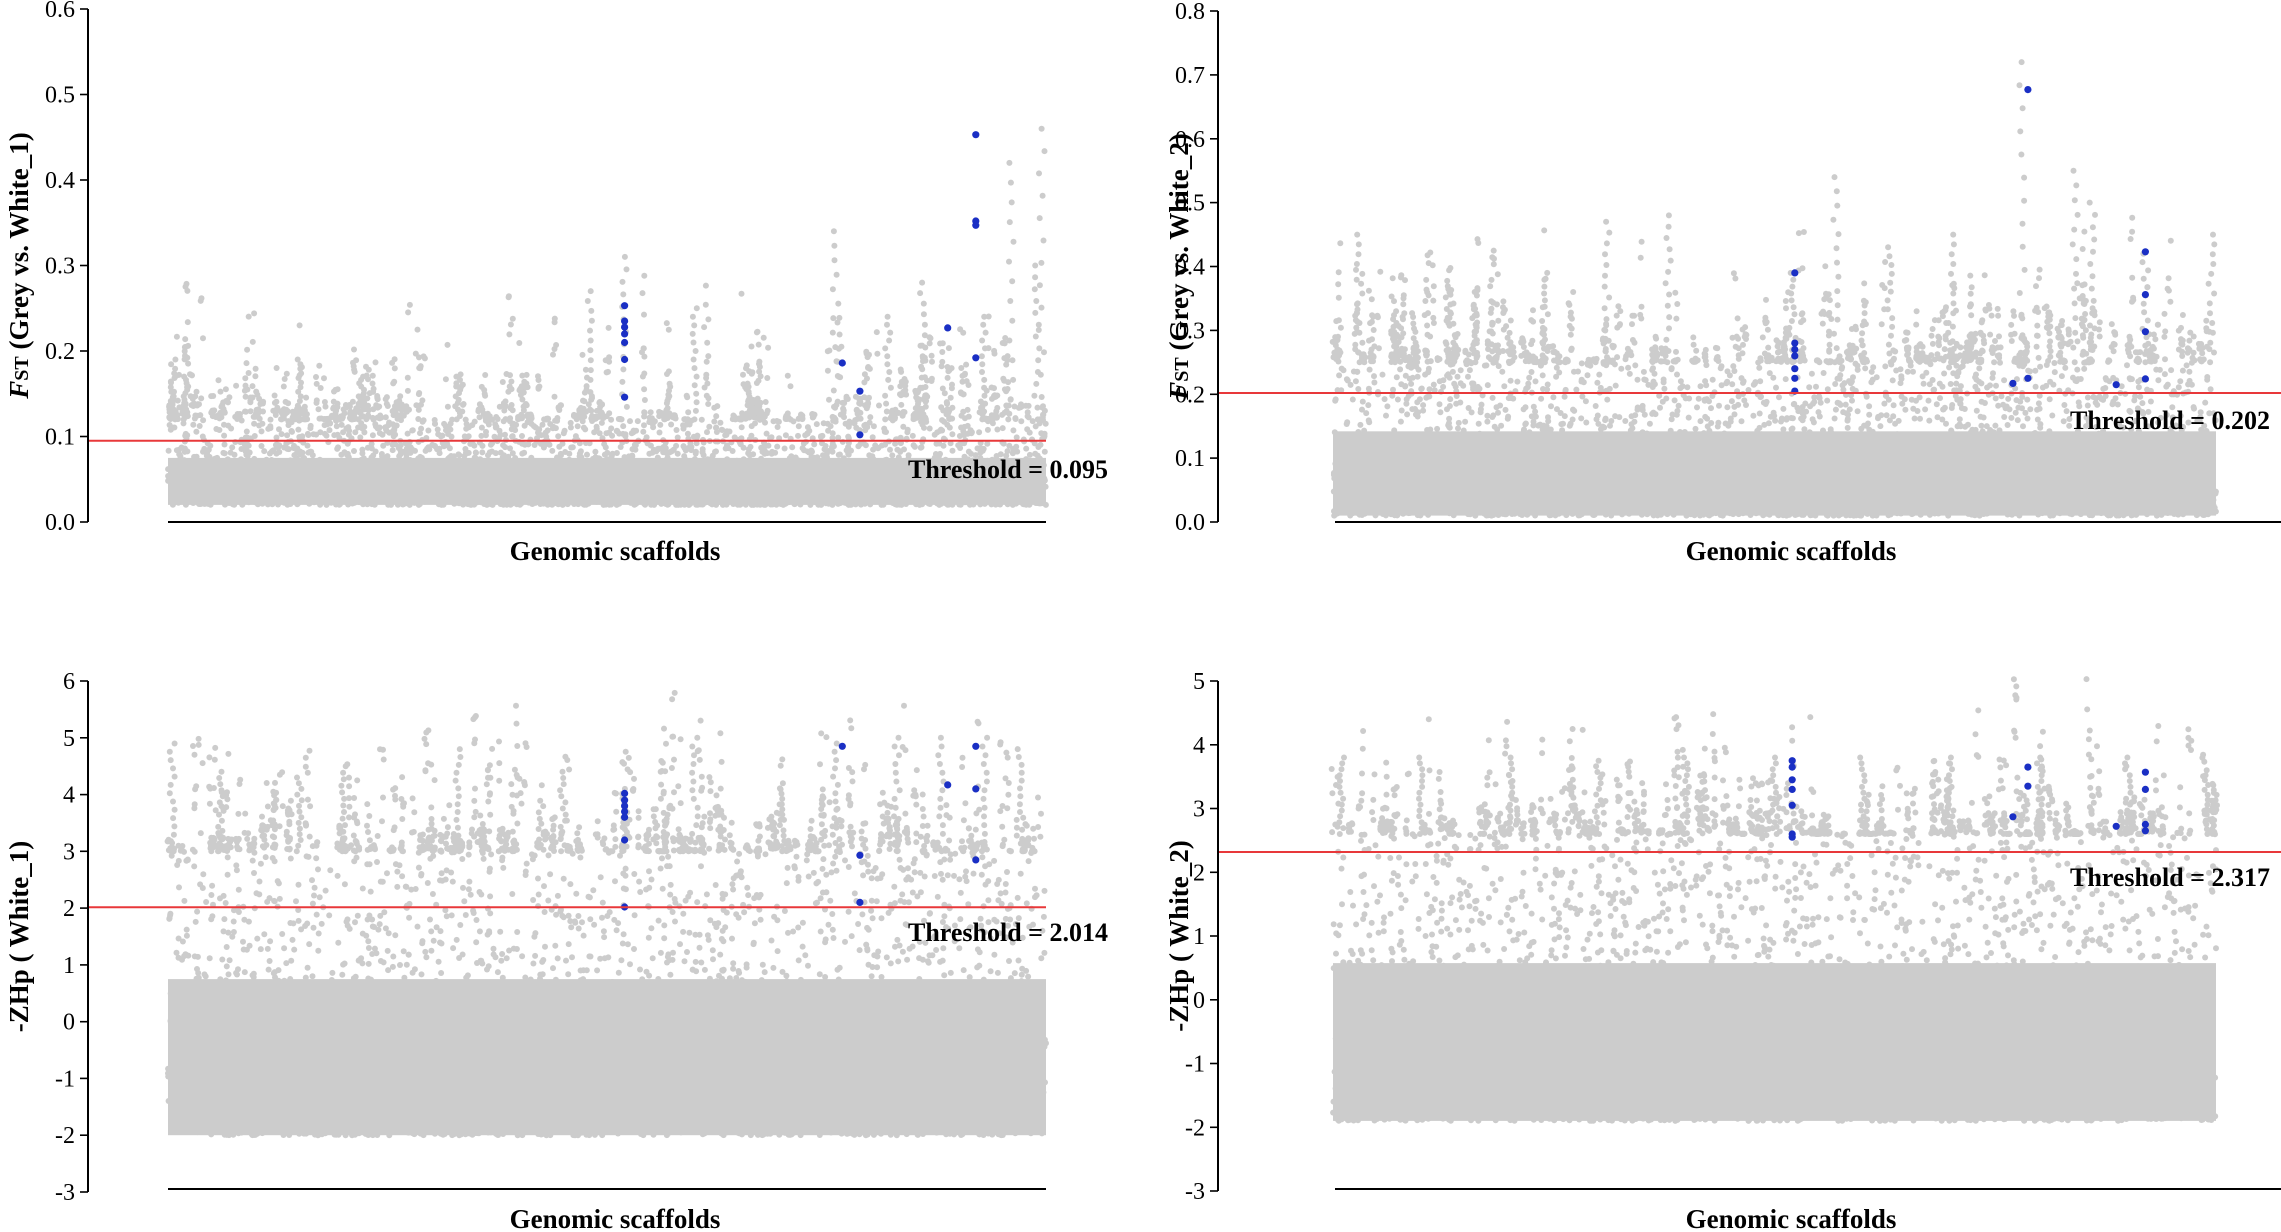 This screenshot has height=1232, width=2281. I want to click on y-tick-label: 0.5, so click(60, 96).